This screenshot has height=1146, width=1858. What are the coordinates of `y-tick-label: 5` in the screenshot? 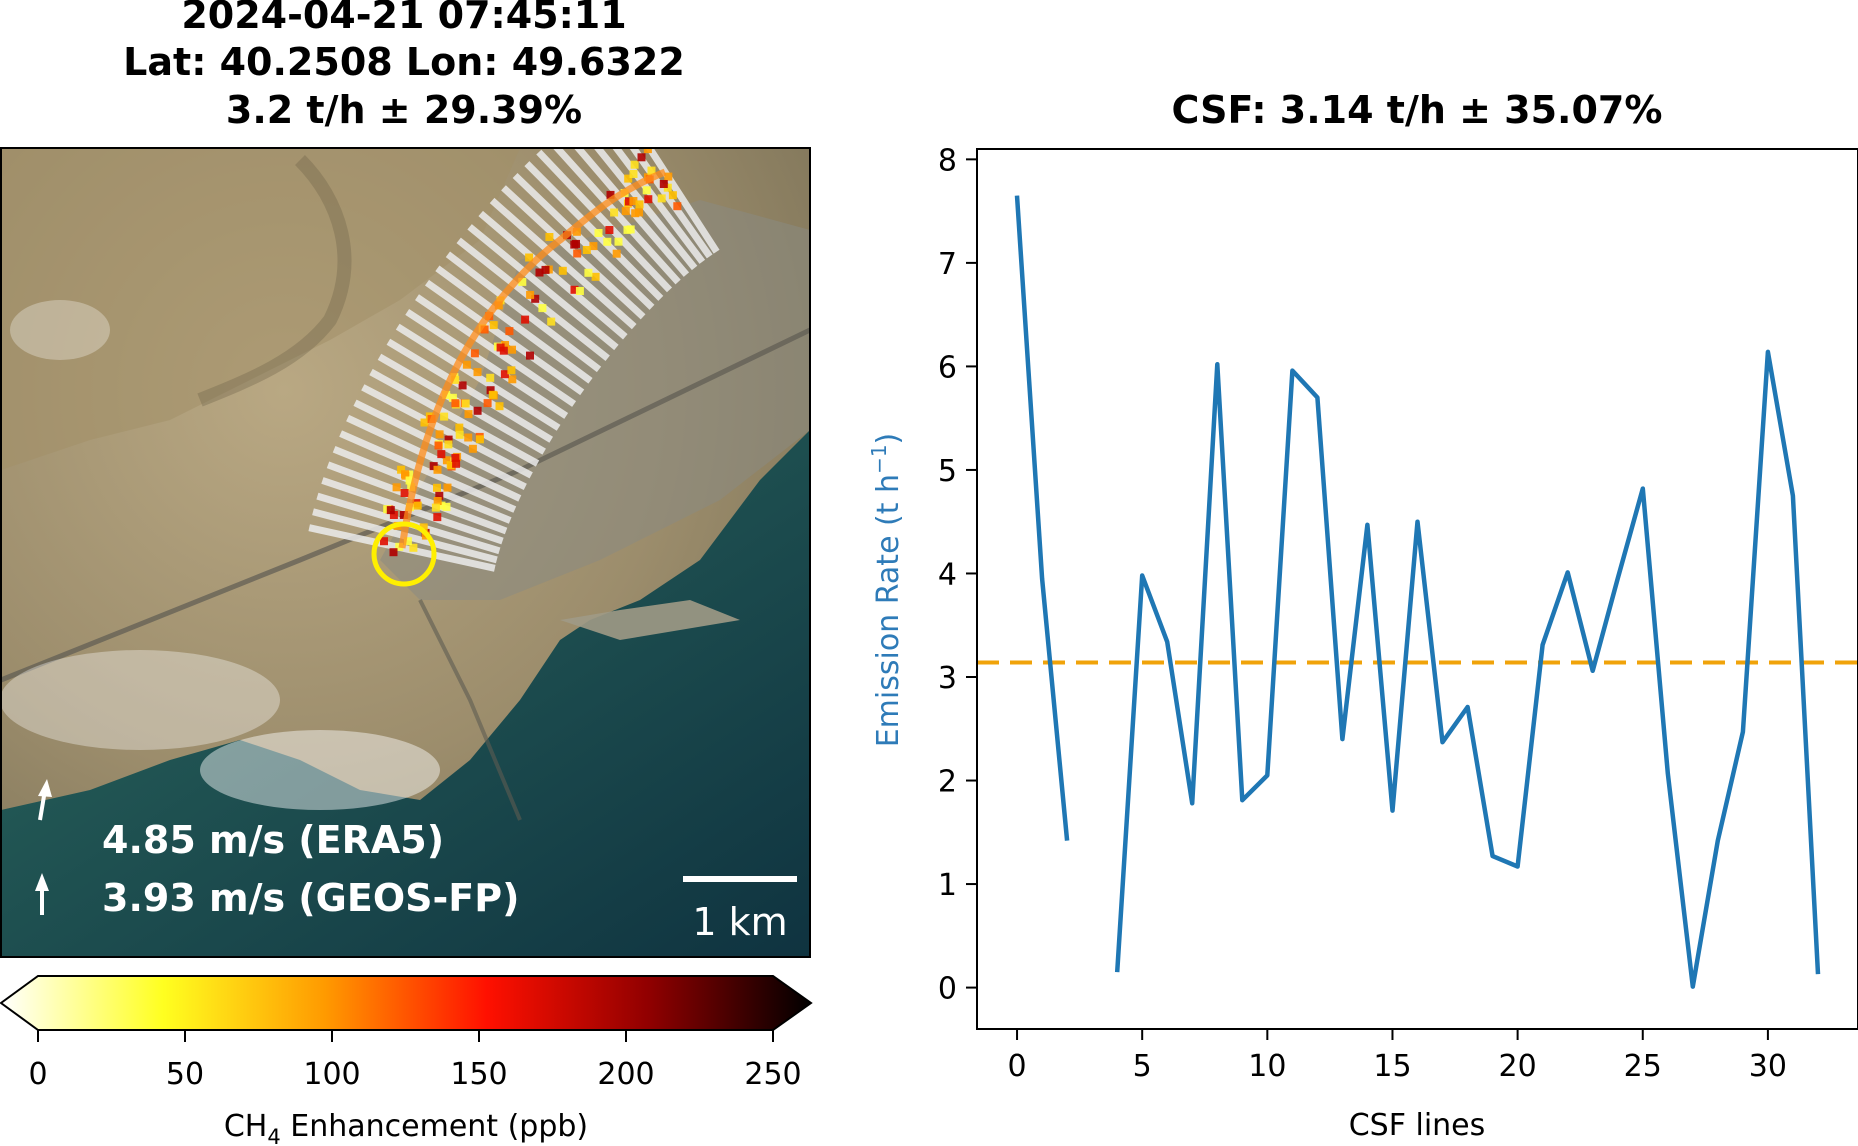 It's located at (947, 471).